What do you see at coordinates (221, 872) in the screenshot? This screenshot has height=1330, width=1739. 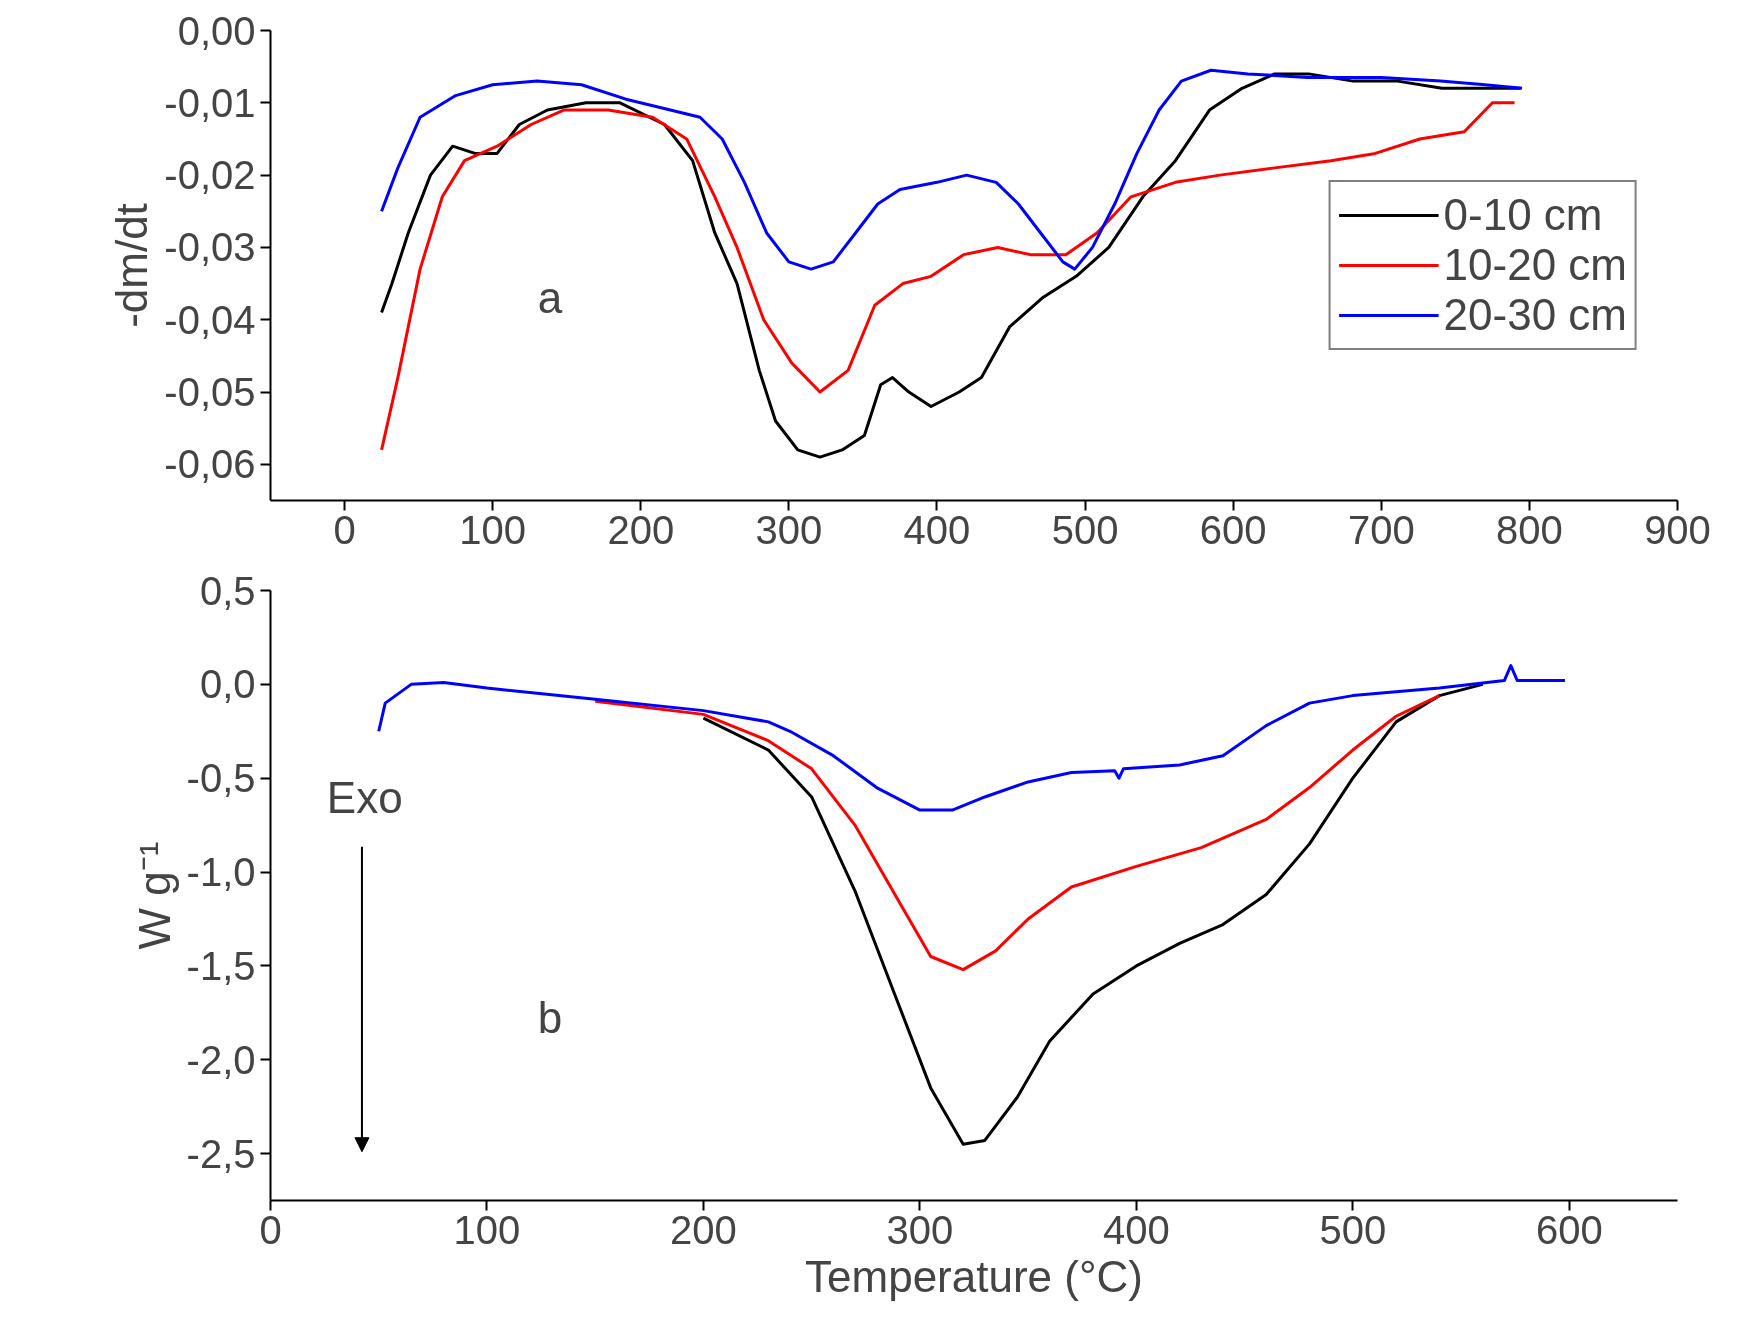 I see `y-tick-label: -1,0` at bounding box center [221, 872].